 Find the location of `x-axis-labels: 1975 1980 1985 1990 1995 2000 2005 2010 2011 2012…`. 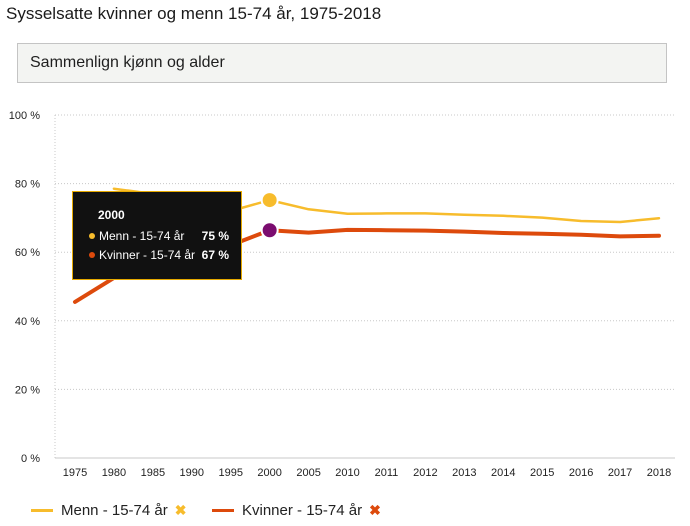

x-axis-labels: 1975 1980 1985 1990 1995 2000 2005 2010 2011 2012… is located at coordinates (367, 473).